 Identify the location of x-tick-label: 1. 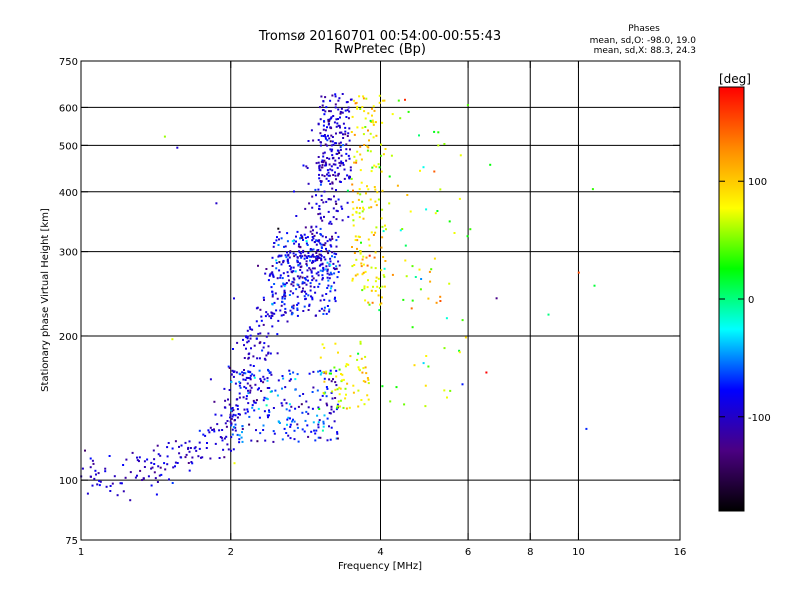
(81, 552).